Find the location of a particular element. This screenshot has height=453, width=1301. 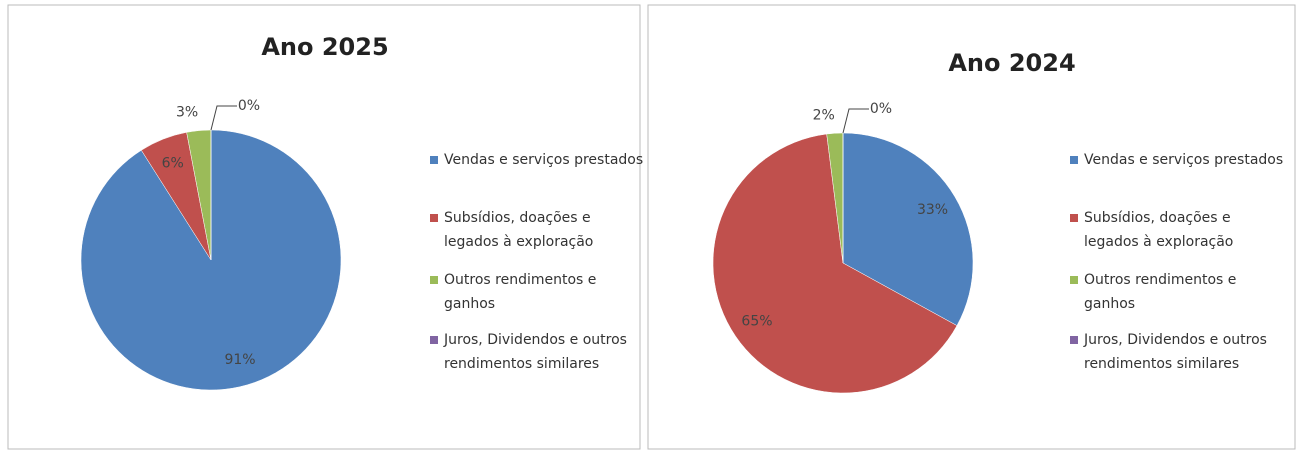

data-label: 3% is located at coordinates (187, 113).